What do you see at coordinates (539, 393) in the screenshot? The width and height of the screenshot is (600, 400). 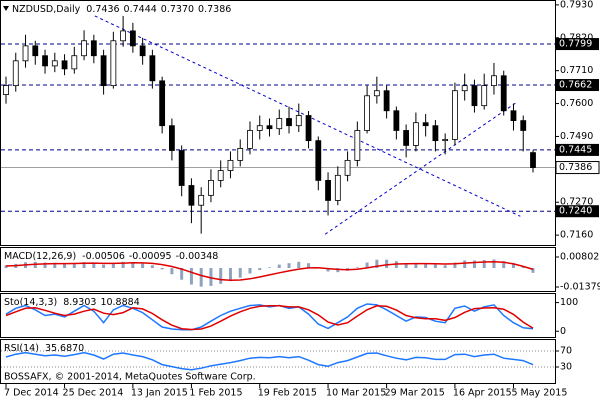 I see `x-tick-label: 5 May 2015` at bounding box center [539, 393].